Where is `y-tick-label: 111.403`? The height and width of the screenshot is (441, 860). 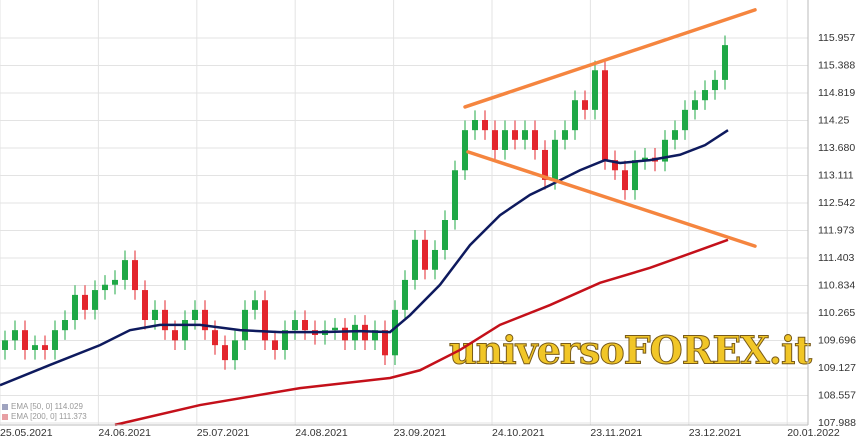
y-tick-label: 111.403 is located at coordinates (836, 258).